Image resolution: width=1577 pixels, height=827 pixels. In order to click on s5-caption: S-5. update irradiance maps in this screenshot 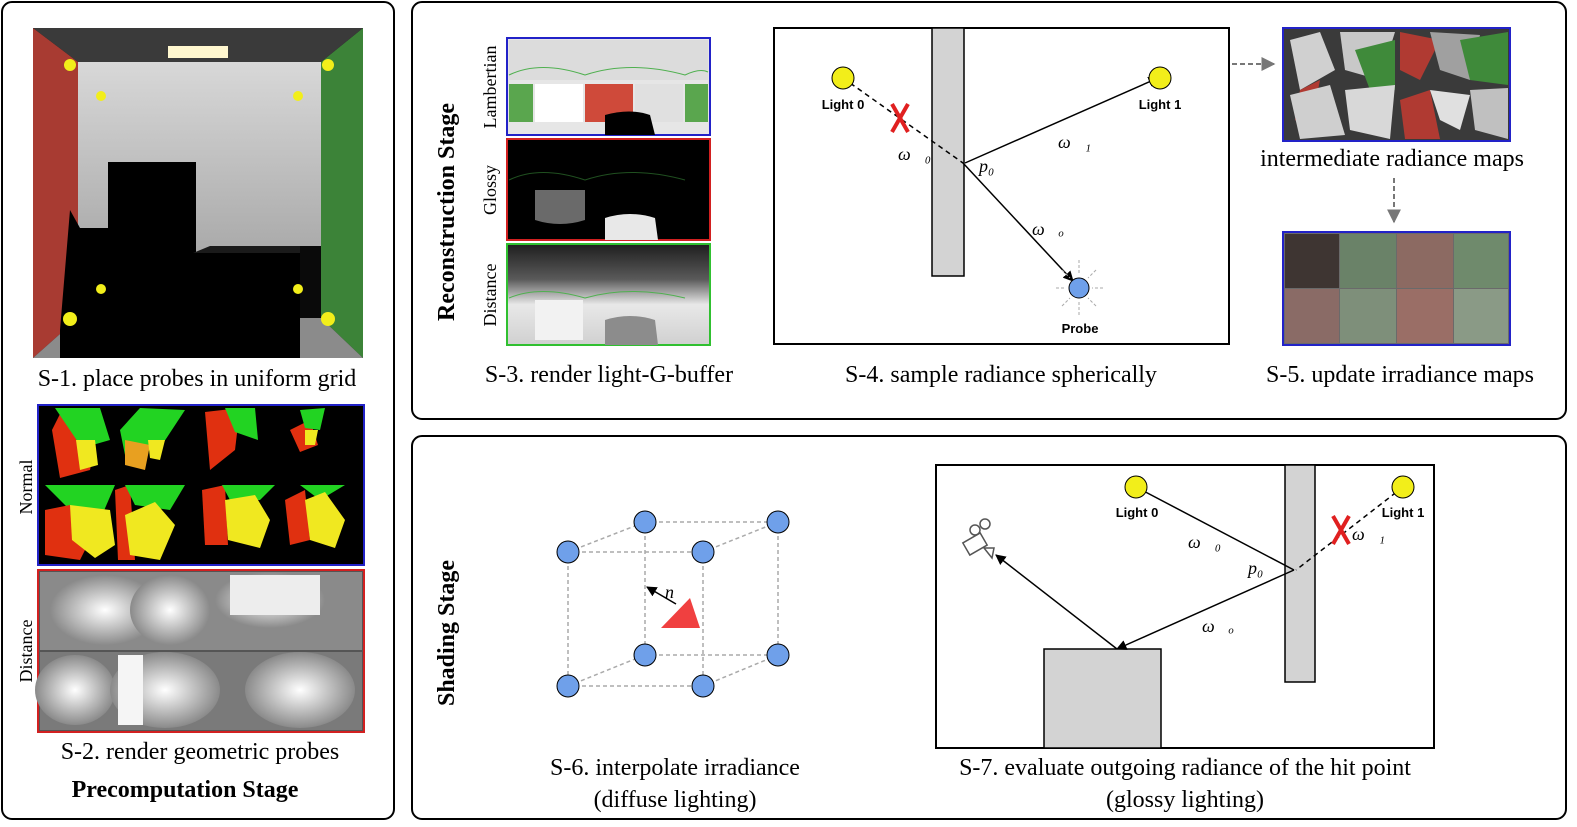, I will do `click(1400, 375)`.